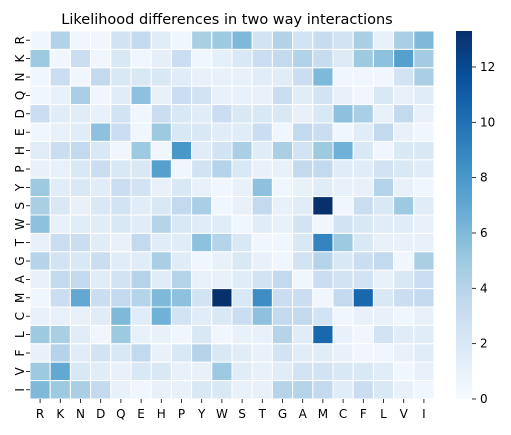 The height and width of the screenshot is (435, 511). Describe the element at coordinates (80, 95) in the screenshot. I see `heatmap-cell-Q-N` at that location.